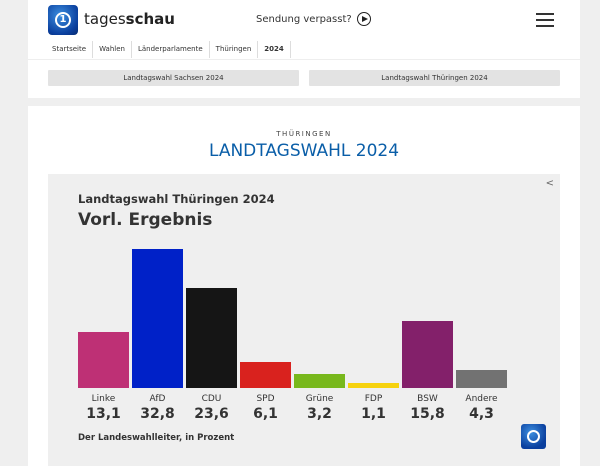 The height and width of the screenshot is (466, 600). What do you see at coordinates (265, 375) in the screenshot?
I see `bar-spd` at bounding box center [265, 375].